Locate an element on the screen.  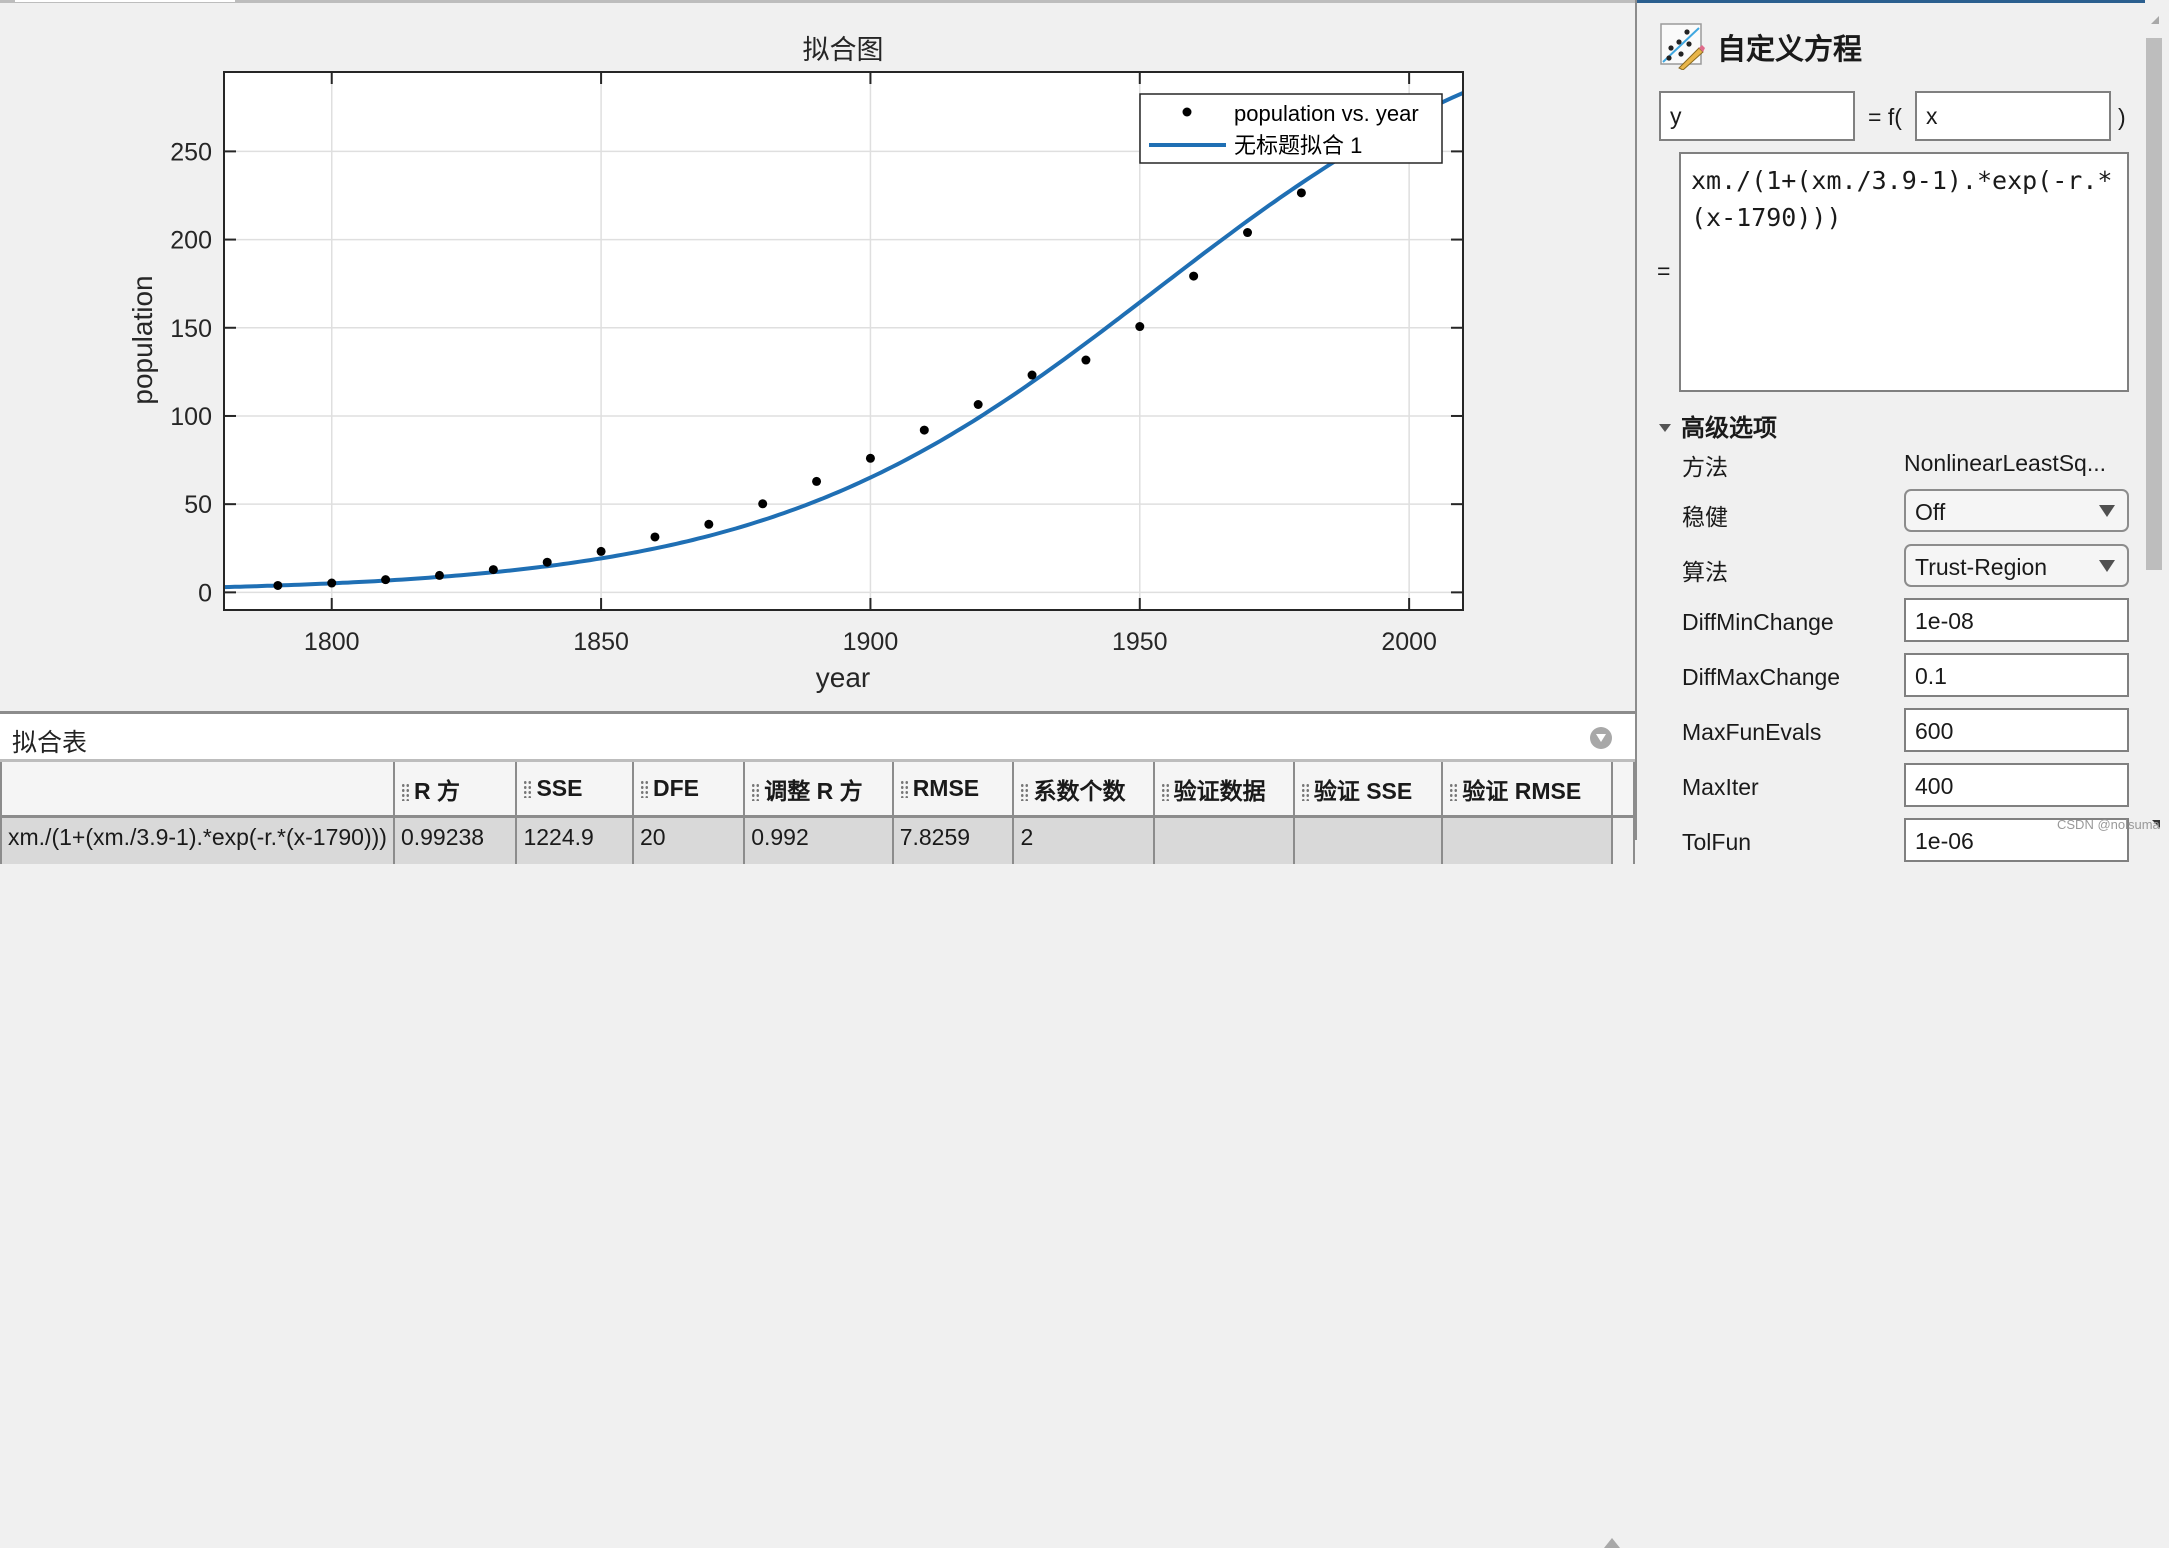
collapse-icon is located at coordinates (1601, 738).